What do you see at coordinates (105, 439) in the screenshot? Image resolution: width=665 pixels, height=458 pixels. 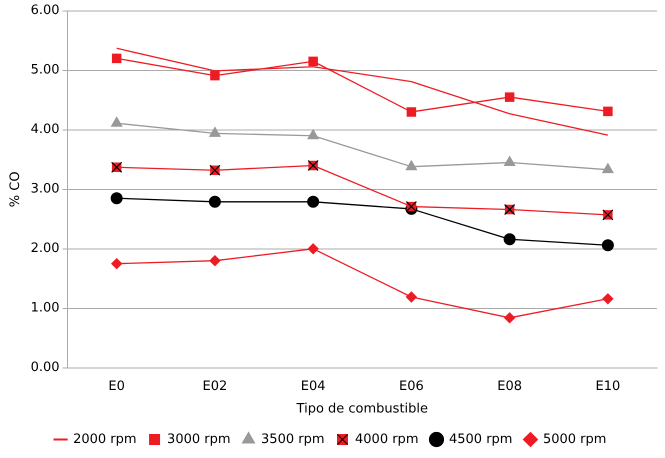 I see `legend-label: 2000 rpm` at bounding box center [105, 439].